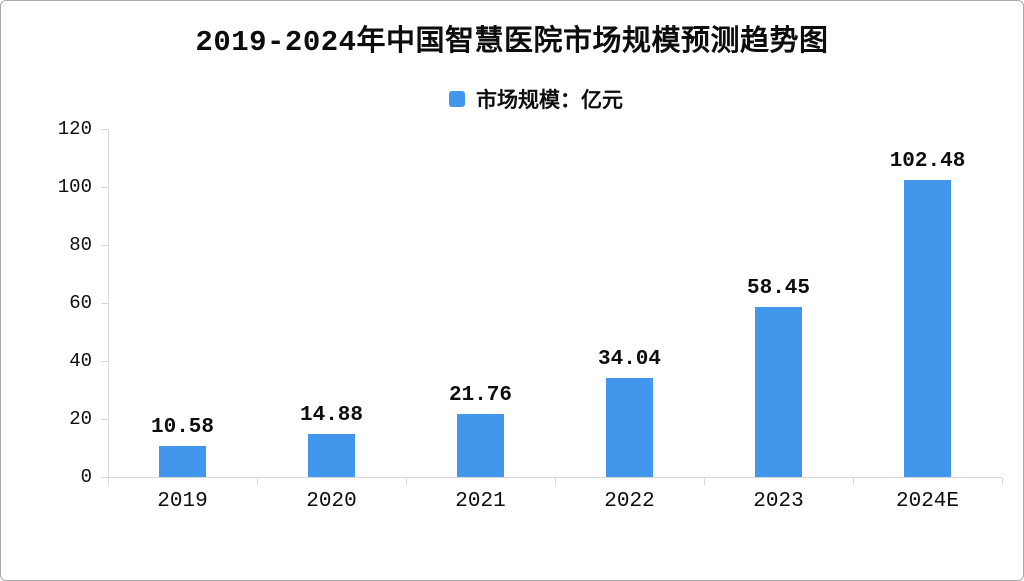 This screenshot has width=1024, height=581. I want to click on x-axis-label: 2023, so click(778, 501).